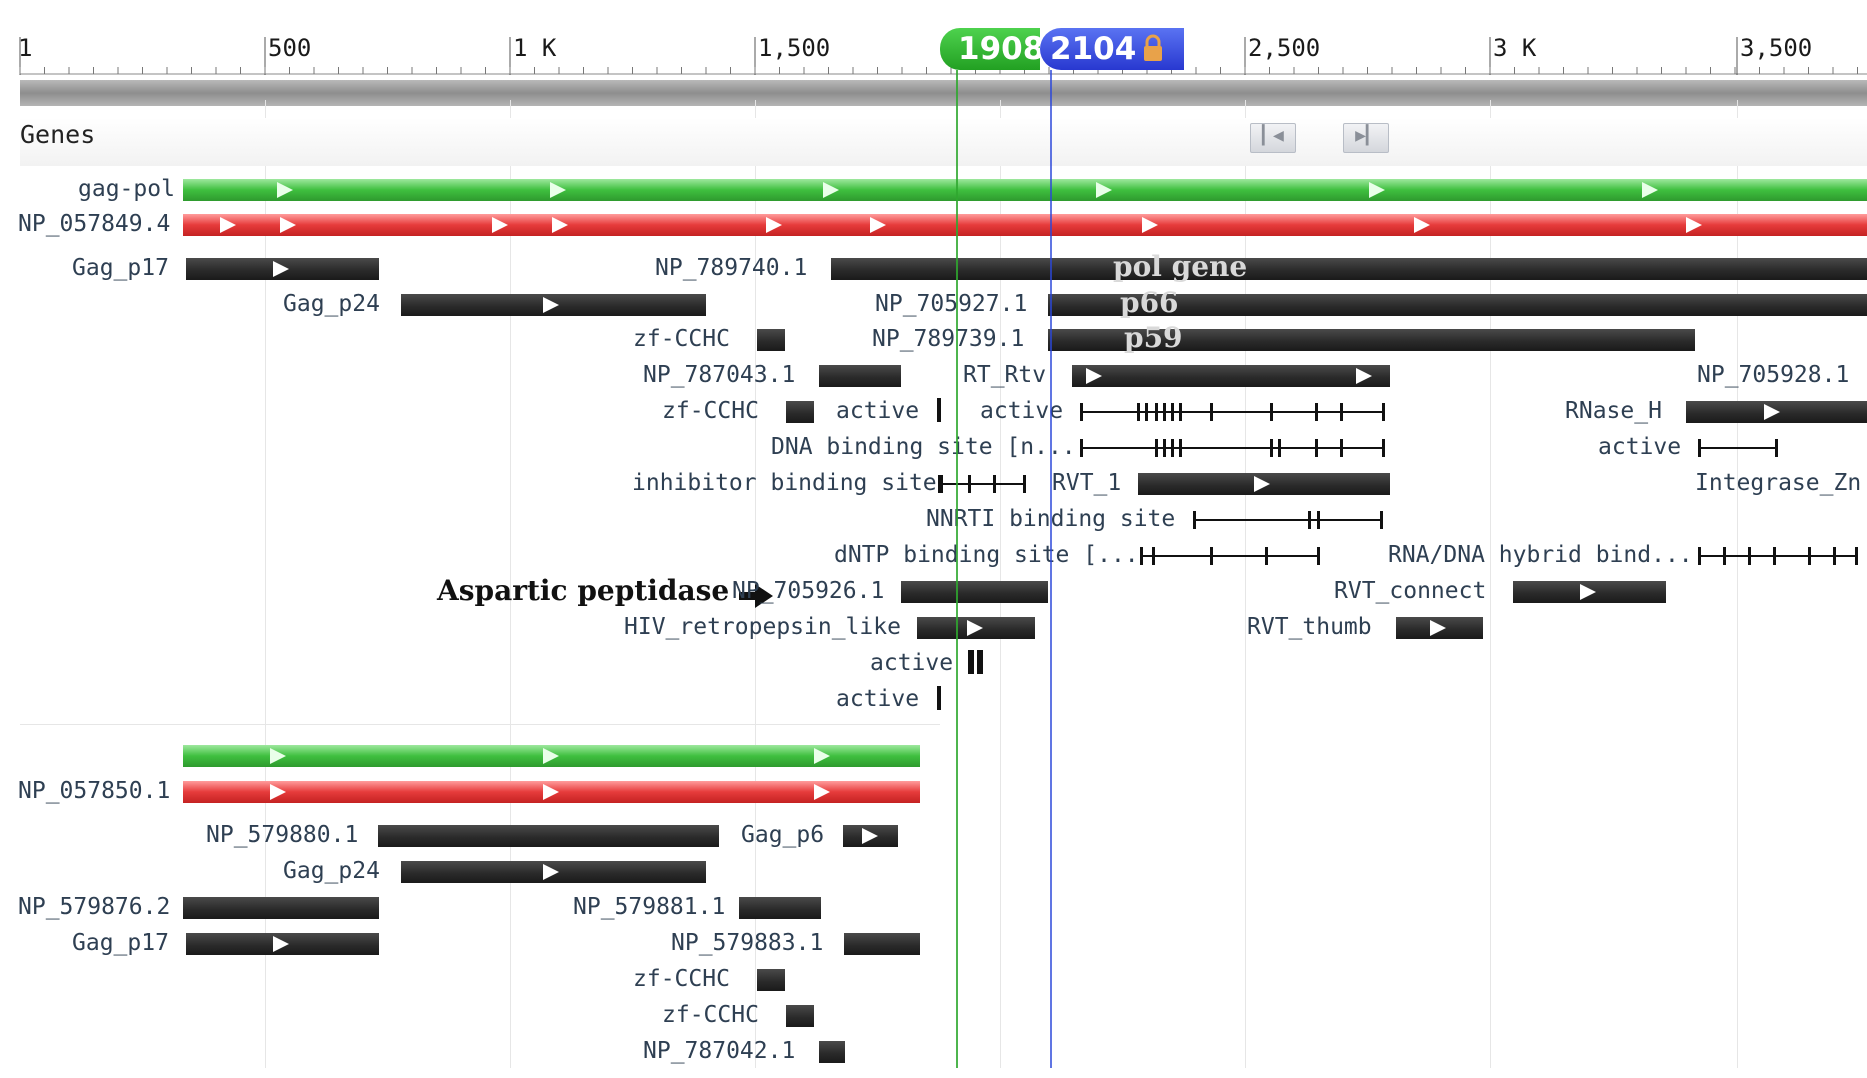  What do you see at coordinates (1778, 483) in the screenshot?
I see `feature-label-integrase-zn: Integrase_Zn` at bounding box center [1778, 483].